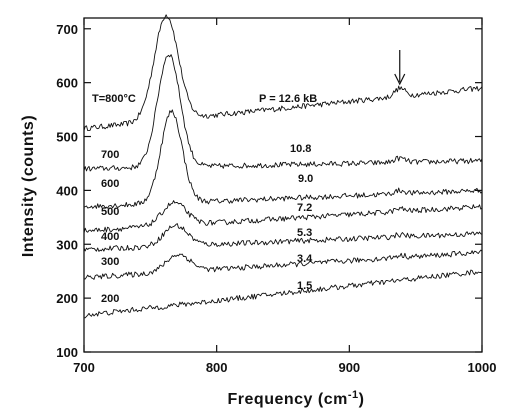 The image size is (515, 420). I want to click on y-tick-label: 100, so click(67, 352).